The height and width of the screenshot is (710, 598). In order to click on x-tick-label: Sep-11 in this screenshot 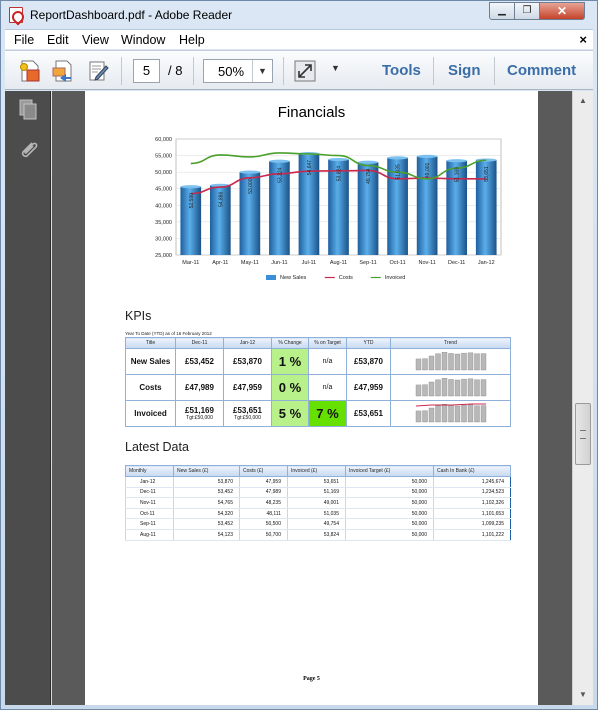, I will do `click(367, 263)`.